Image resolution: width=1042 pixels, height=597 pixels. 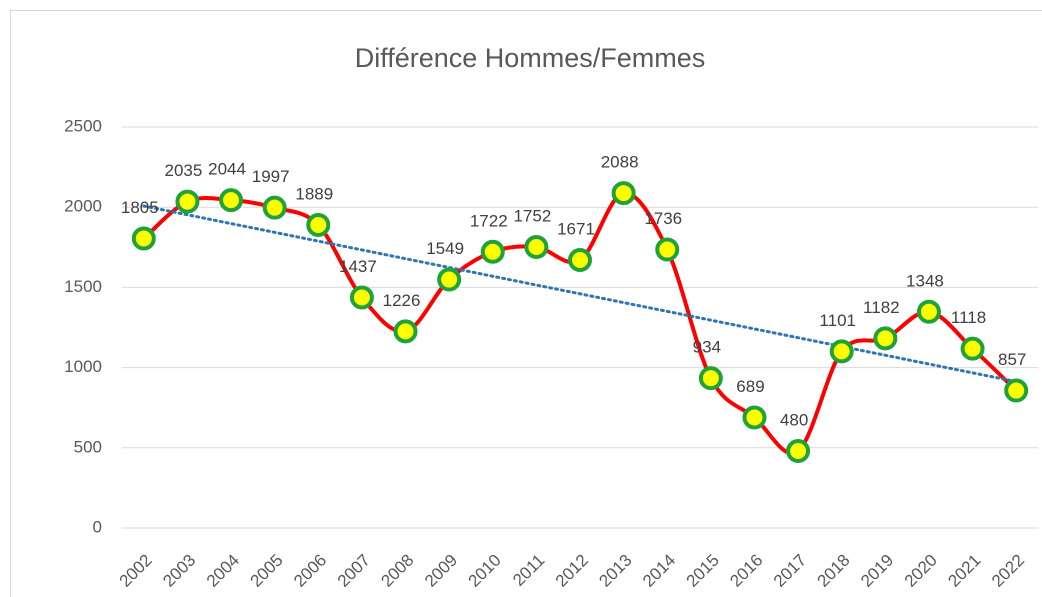 I want to click on x-tick-label: 2008, so click(x=397, y=571).